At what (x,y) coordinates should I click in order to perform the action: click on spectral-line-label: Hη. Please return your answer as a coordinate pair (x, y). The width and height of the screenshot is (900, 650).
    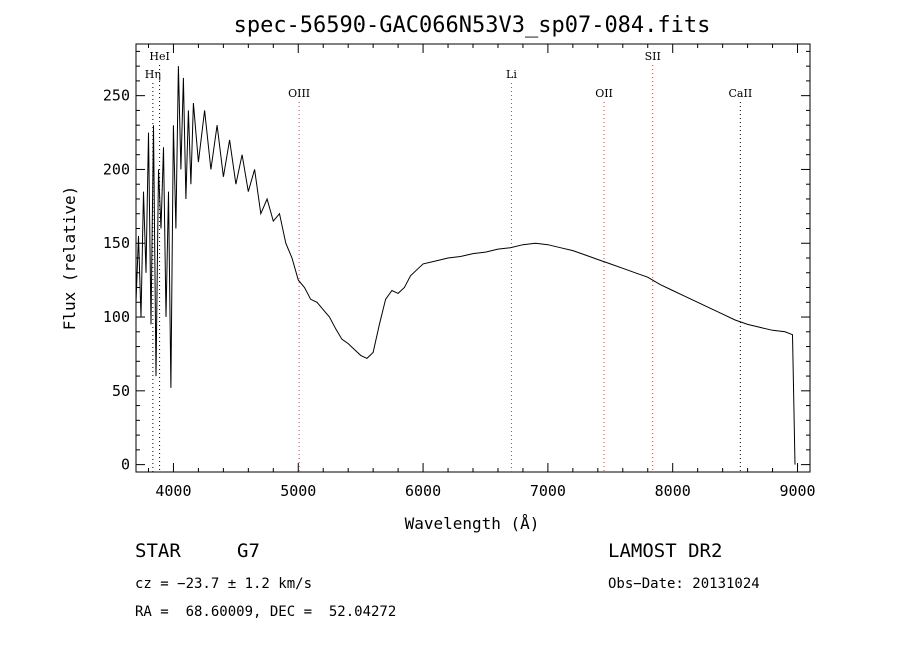
    Looking at the image, I should click on (153, 74).